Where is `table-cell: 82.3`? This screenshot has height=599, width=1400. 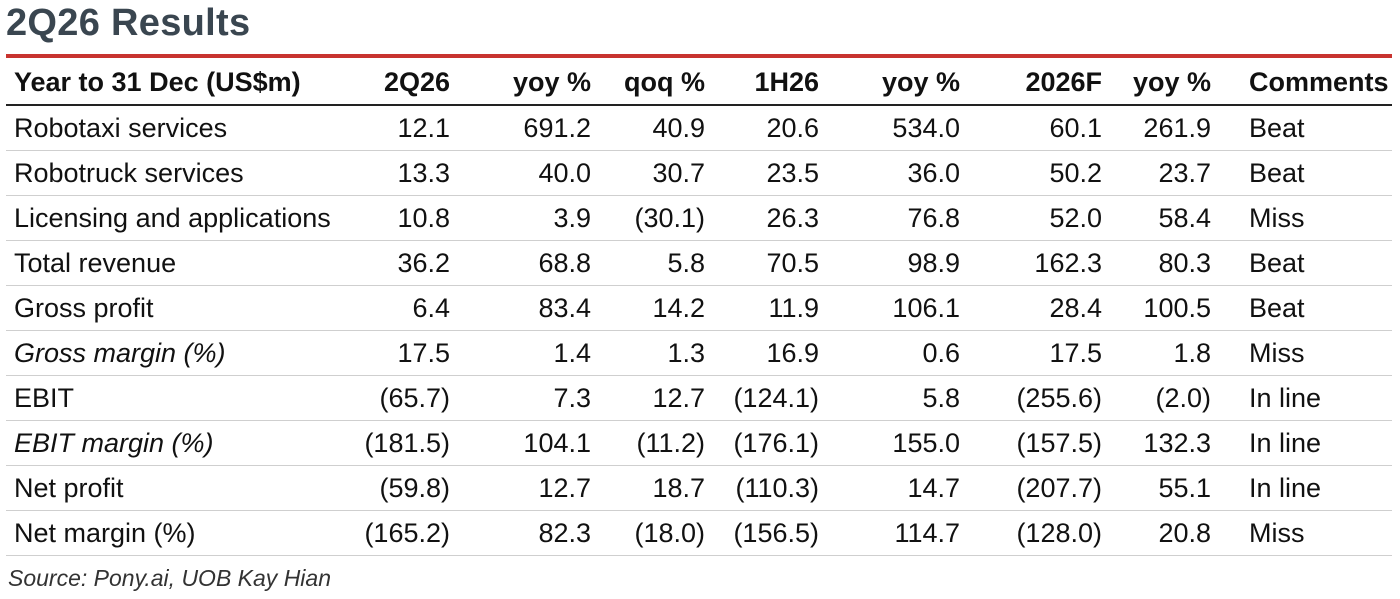 table-cell: 82.3 is located at coordinates (526, 533).